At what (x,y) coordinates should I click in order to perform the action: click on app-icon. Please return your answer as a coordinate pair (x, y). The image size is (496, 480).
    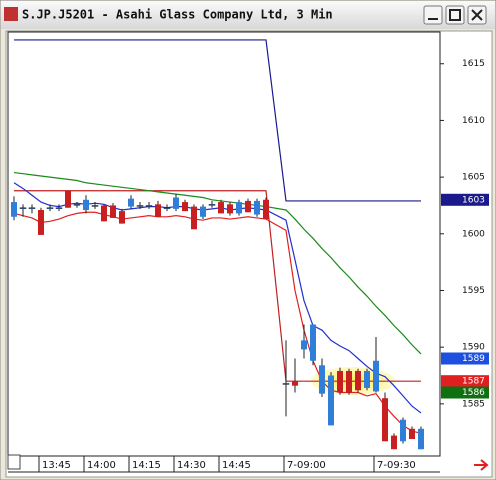
    Looking at the image, I should click on (11, 14).